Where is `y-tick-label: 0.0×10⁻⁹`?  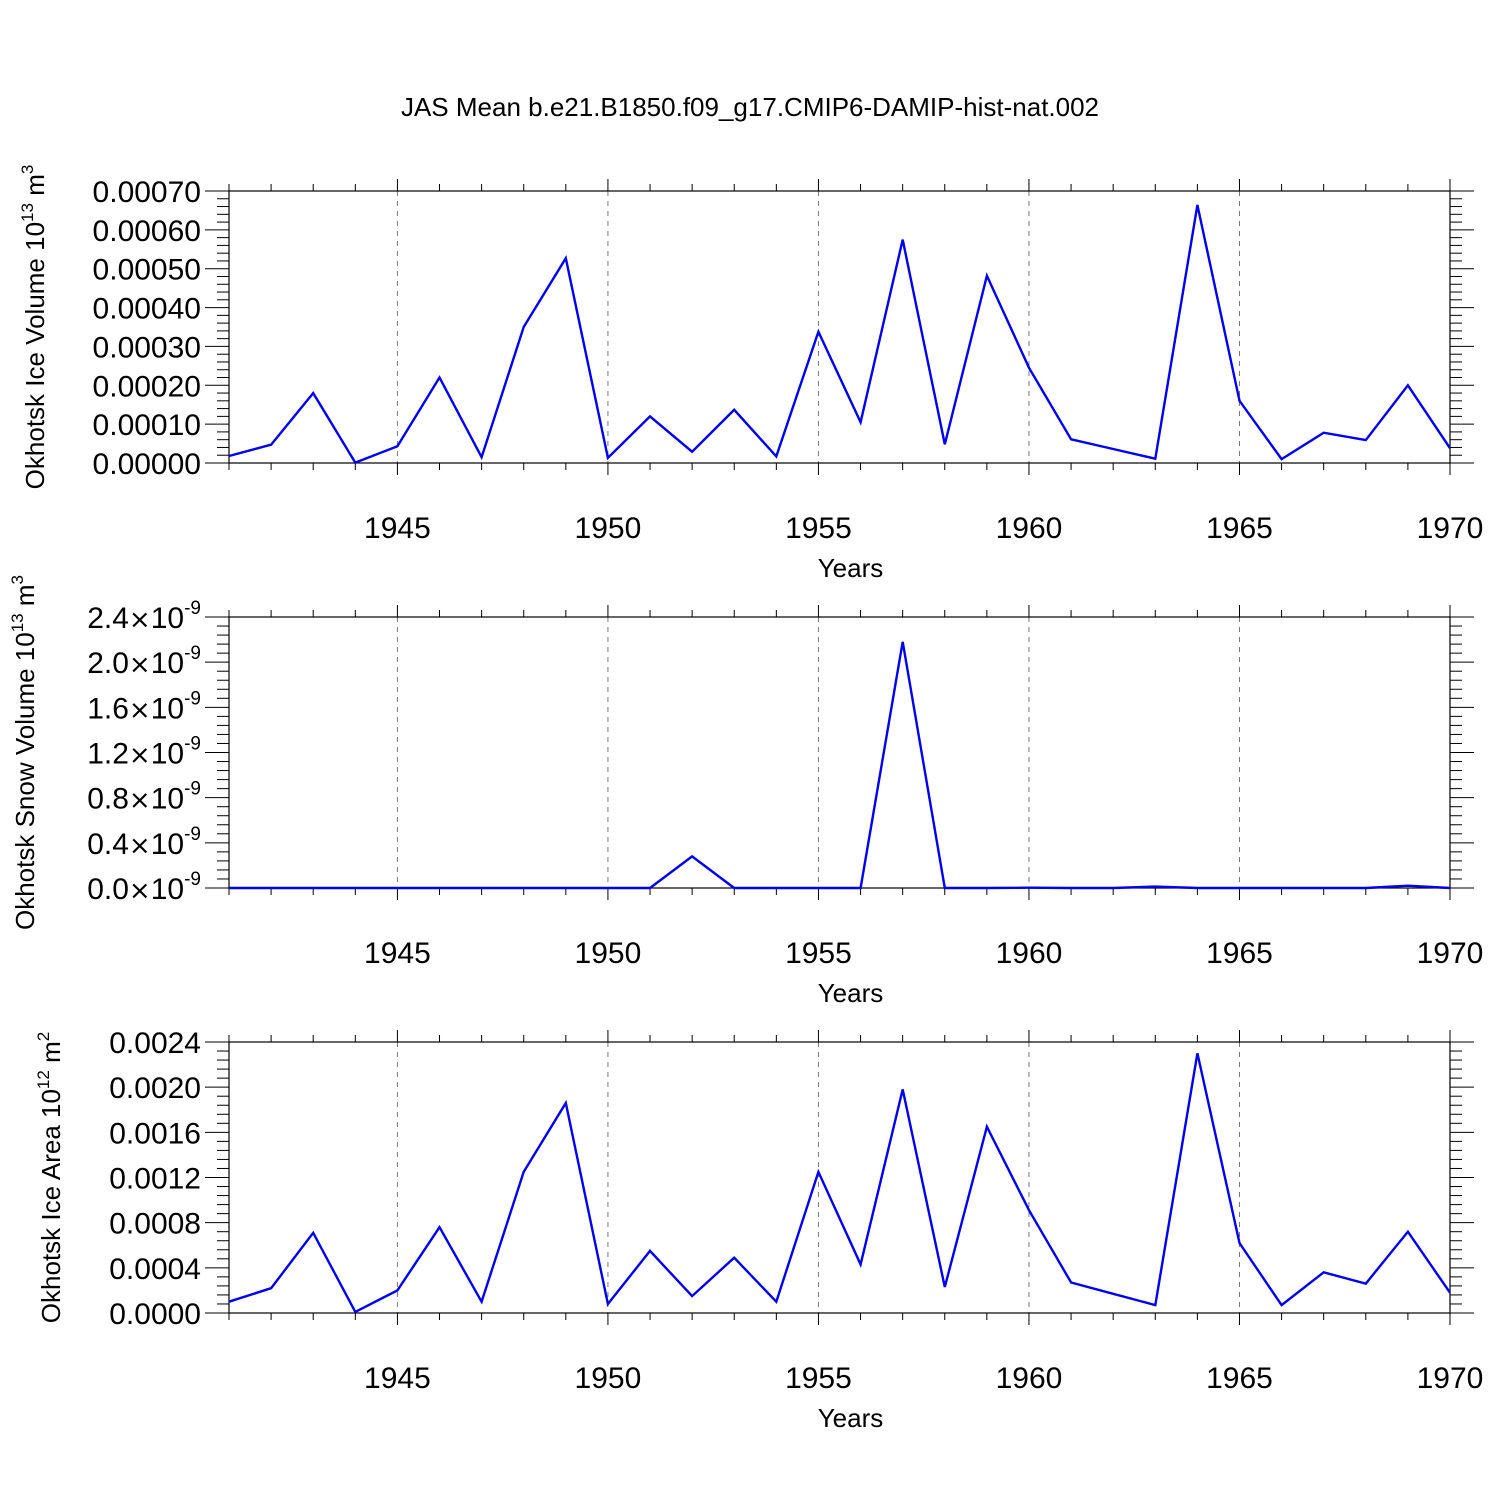
y-tick-label: 0.0×10⁻⁹ is located at coordinates (144, 887).